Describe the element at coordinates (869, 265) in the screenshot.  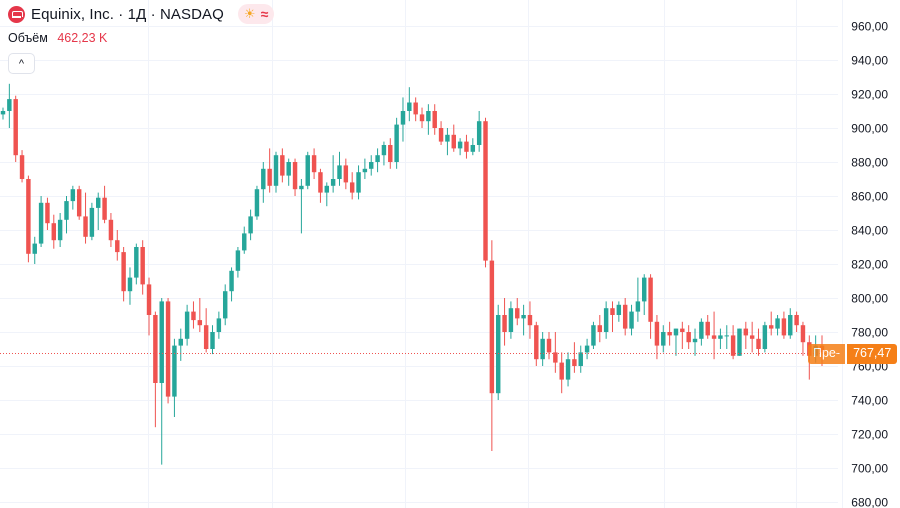
I see `y-tick-label: 820,00` at that location.